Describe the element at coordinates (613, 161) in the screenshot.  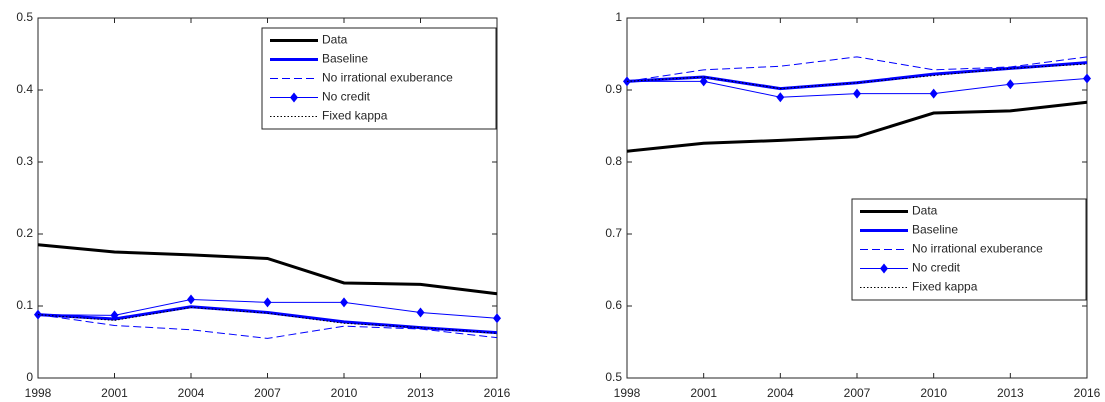
I see `y-tick-label: 0.8` at that location.